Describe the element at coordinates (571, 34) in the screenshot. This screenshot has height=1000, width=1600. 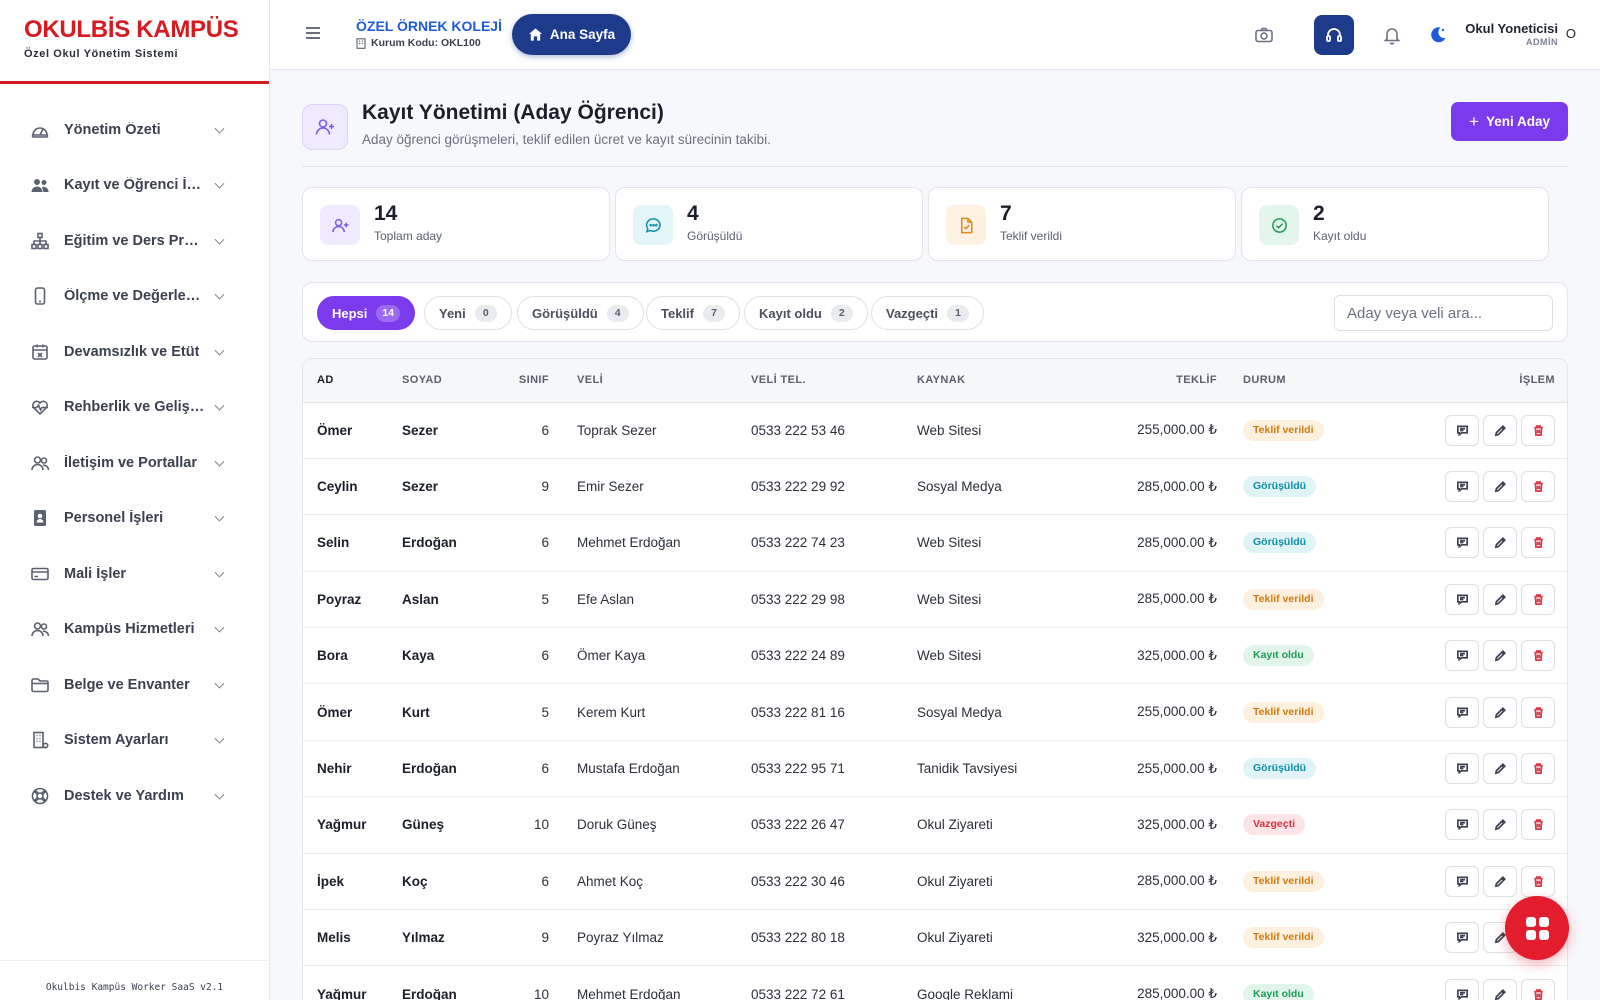
I see `home-button: Ana Sayfa` at that location.